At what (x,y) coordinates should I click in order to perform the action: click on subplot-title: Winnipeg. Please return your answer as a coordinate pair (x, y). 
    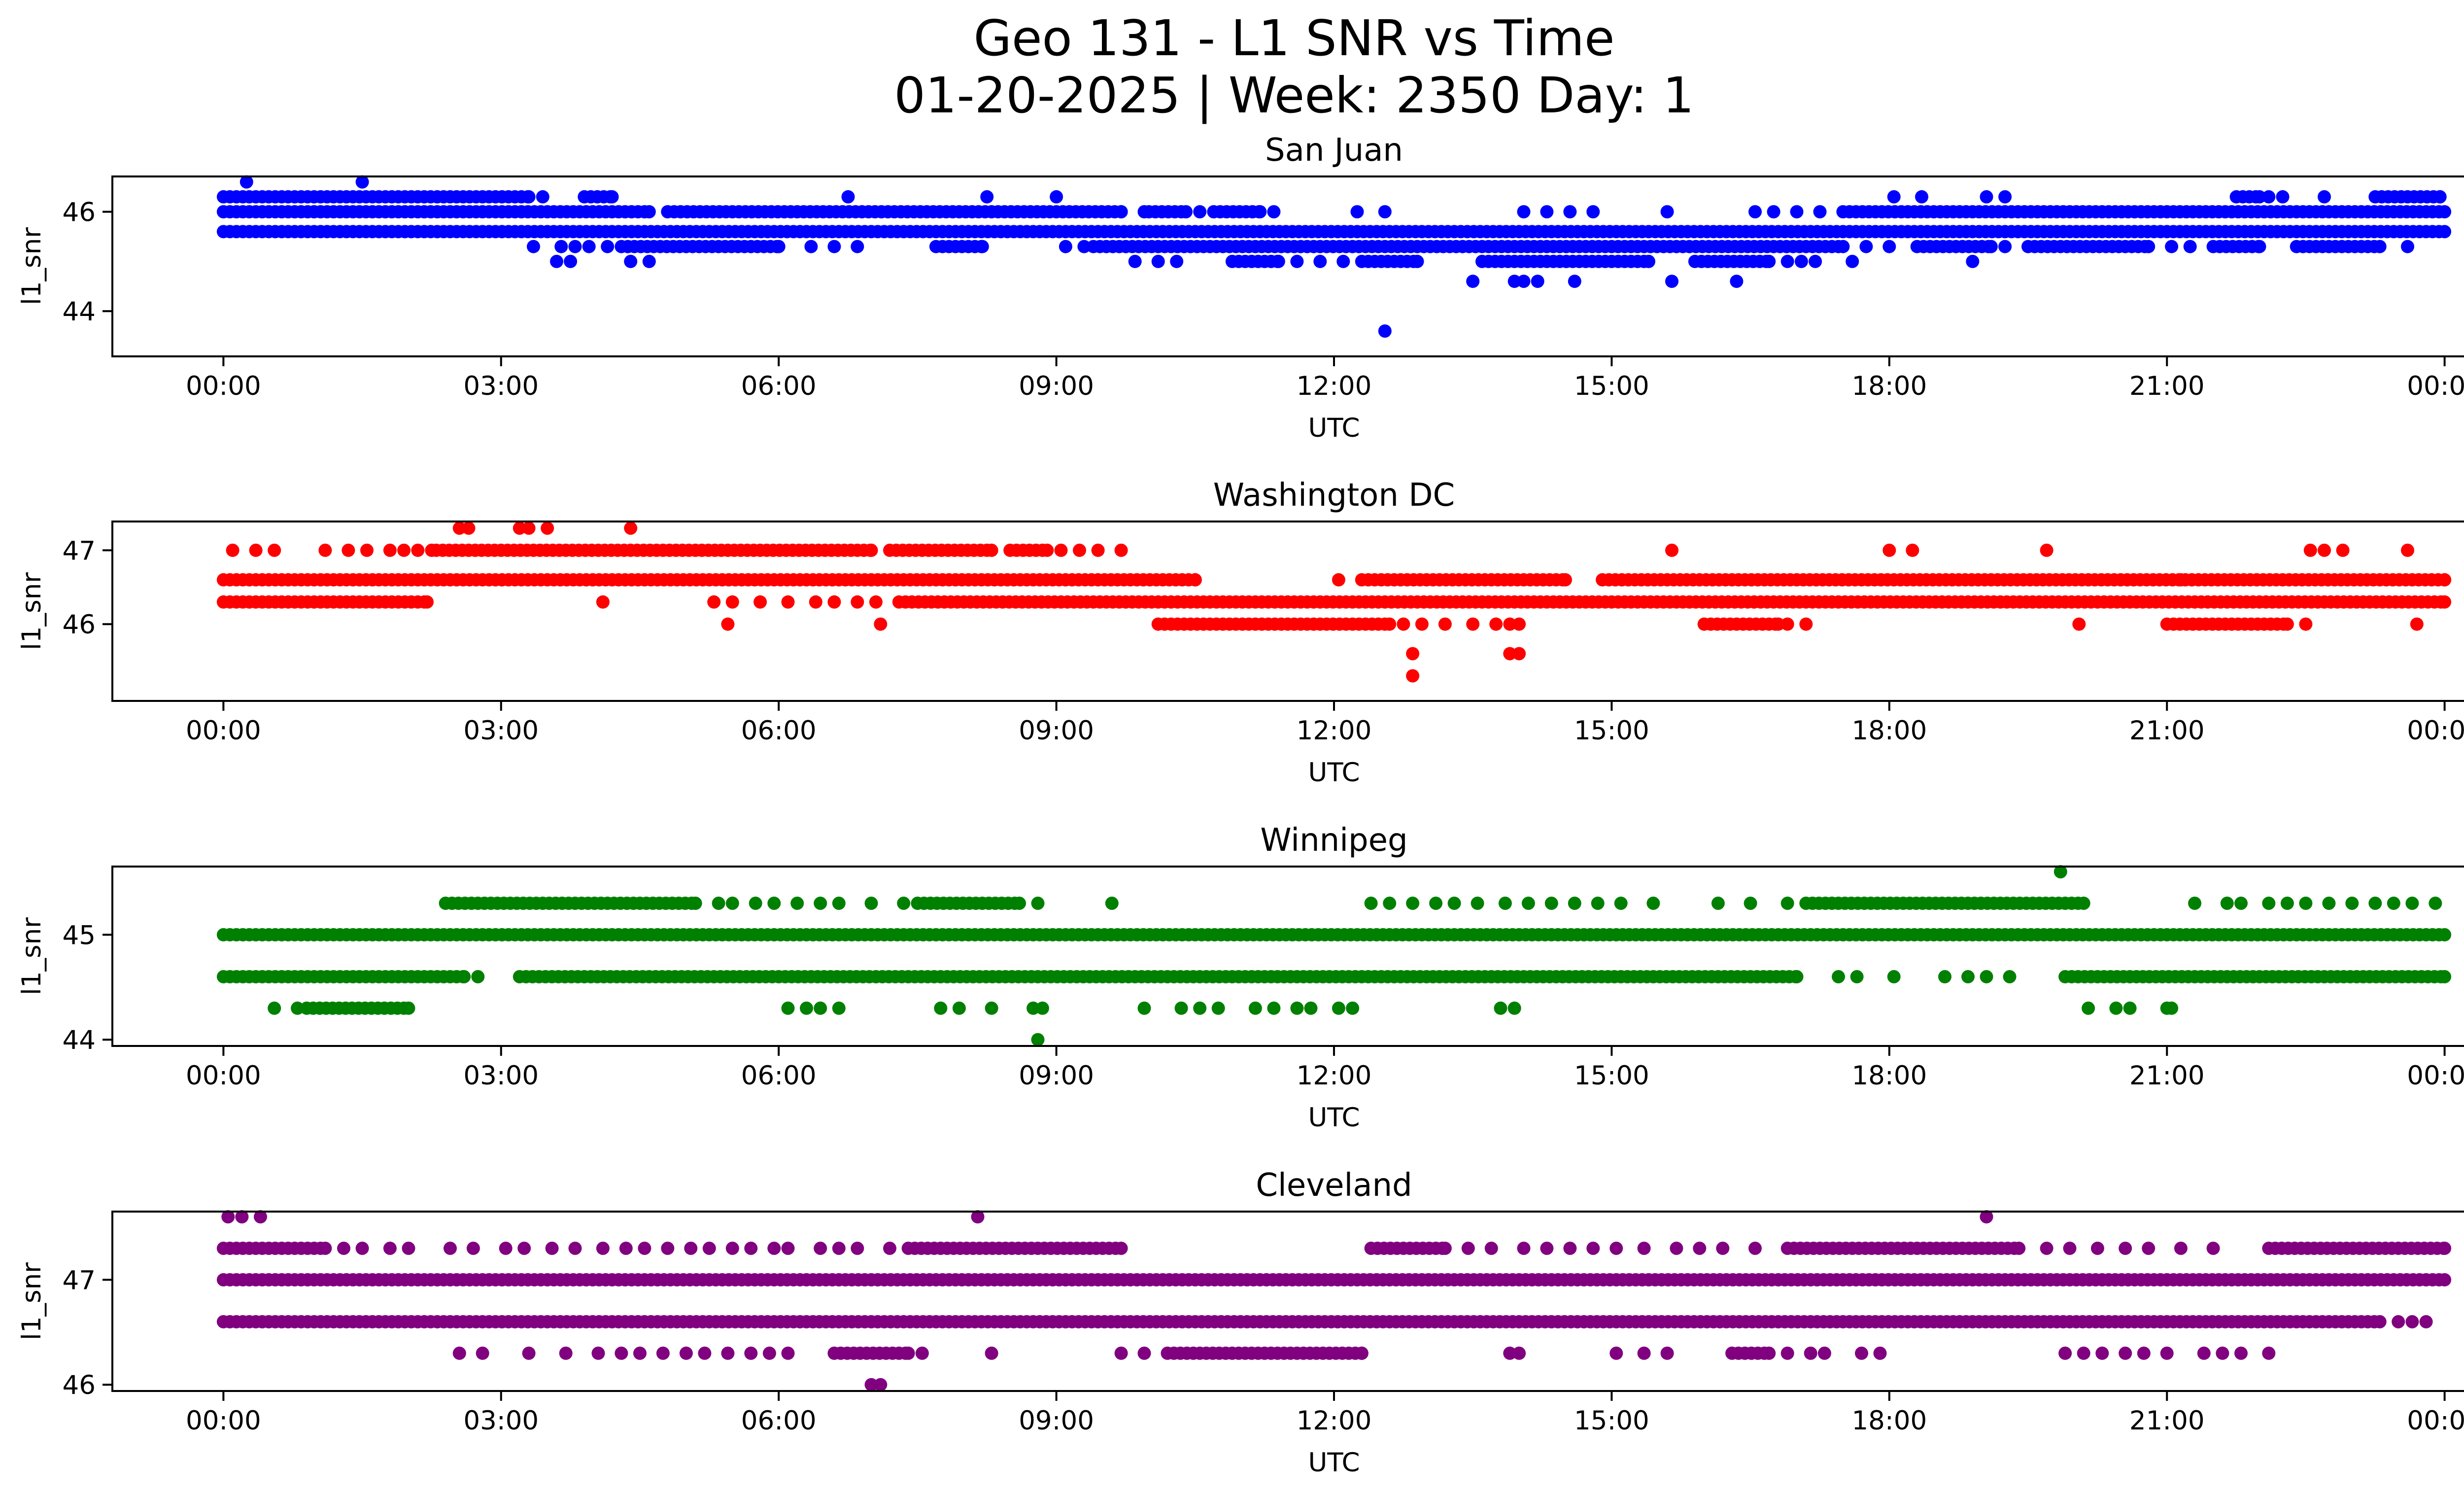
    Looking at the image, I should click on (1333, 840).